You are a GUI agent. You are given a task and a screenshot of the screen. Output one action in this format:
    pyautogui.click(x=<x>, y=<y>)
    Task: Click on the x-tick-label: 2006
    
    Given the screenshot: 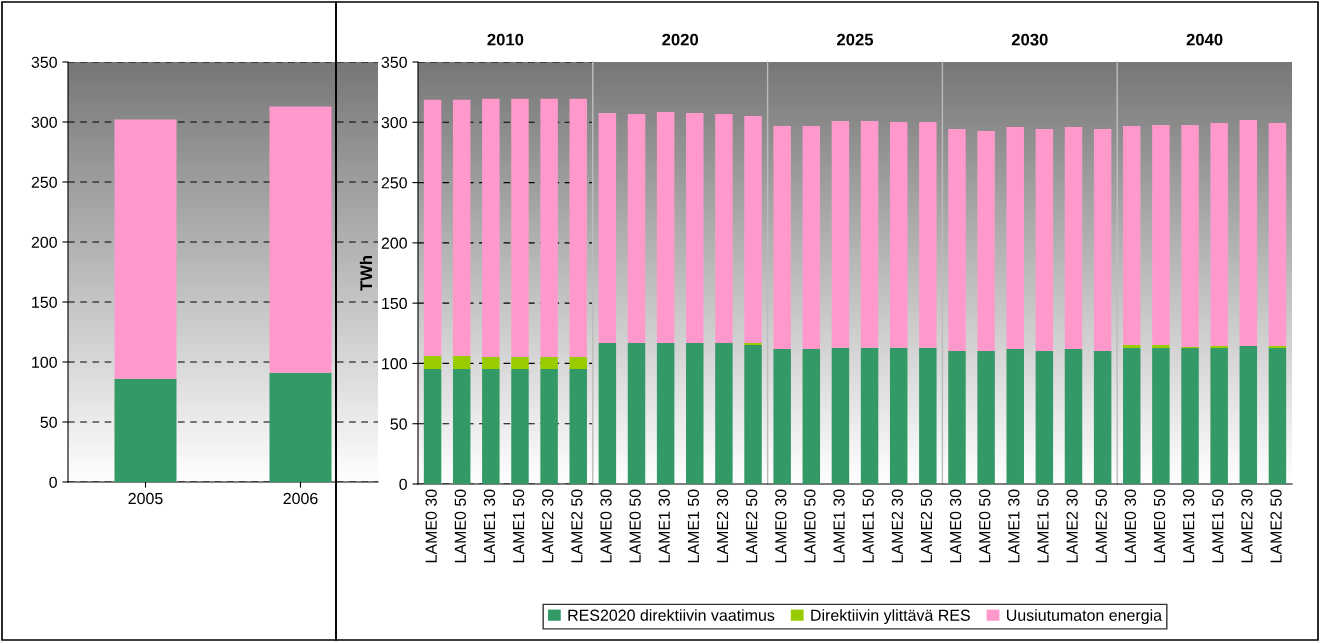 What is the action you would take?
    pyautogui.click(x=300, y=498)
    